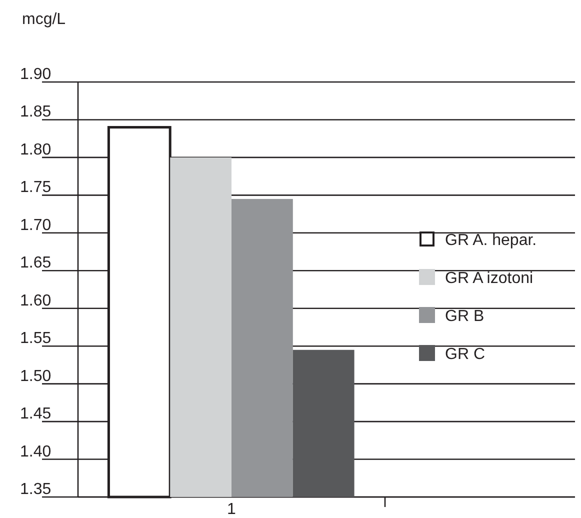  What do you see at coordinates (36, 225) in the screenshot?
I see `y-tick-label: 1.70` at bounding box center [36, 225].